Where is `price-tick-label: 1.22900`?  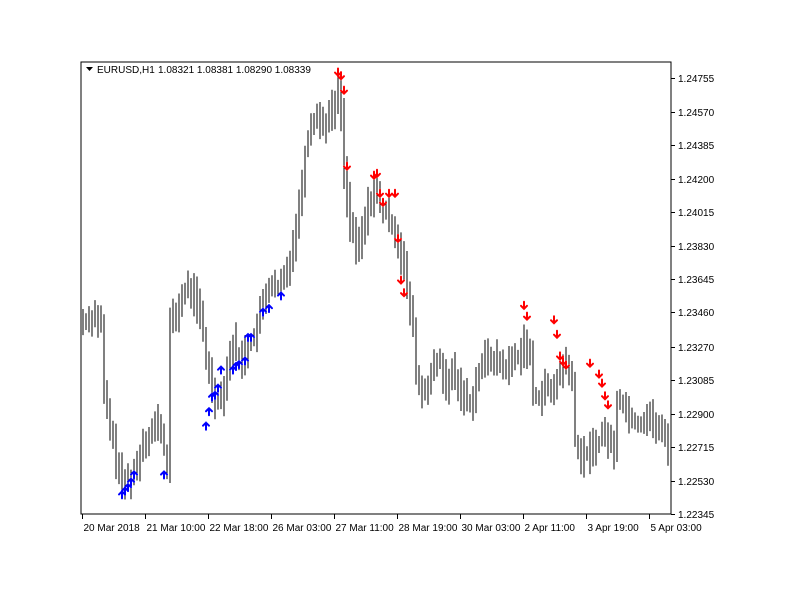
price-tick-label: 1.22900 is located at coordinates (696, 415).